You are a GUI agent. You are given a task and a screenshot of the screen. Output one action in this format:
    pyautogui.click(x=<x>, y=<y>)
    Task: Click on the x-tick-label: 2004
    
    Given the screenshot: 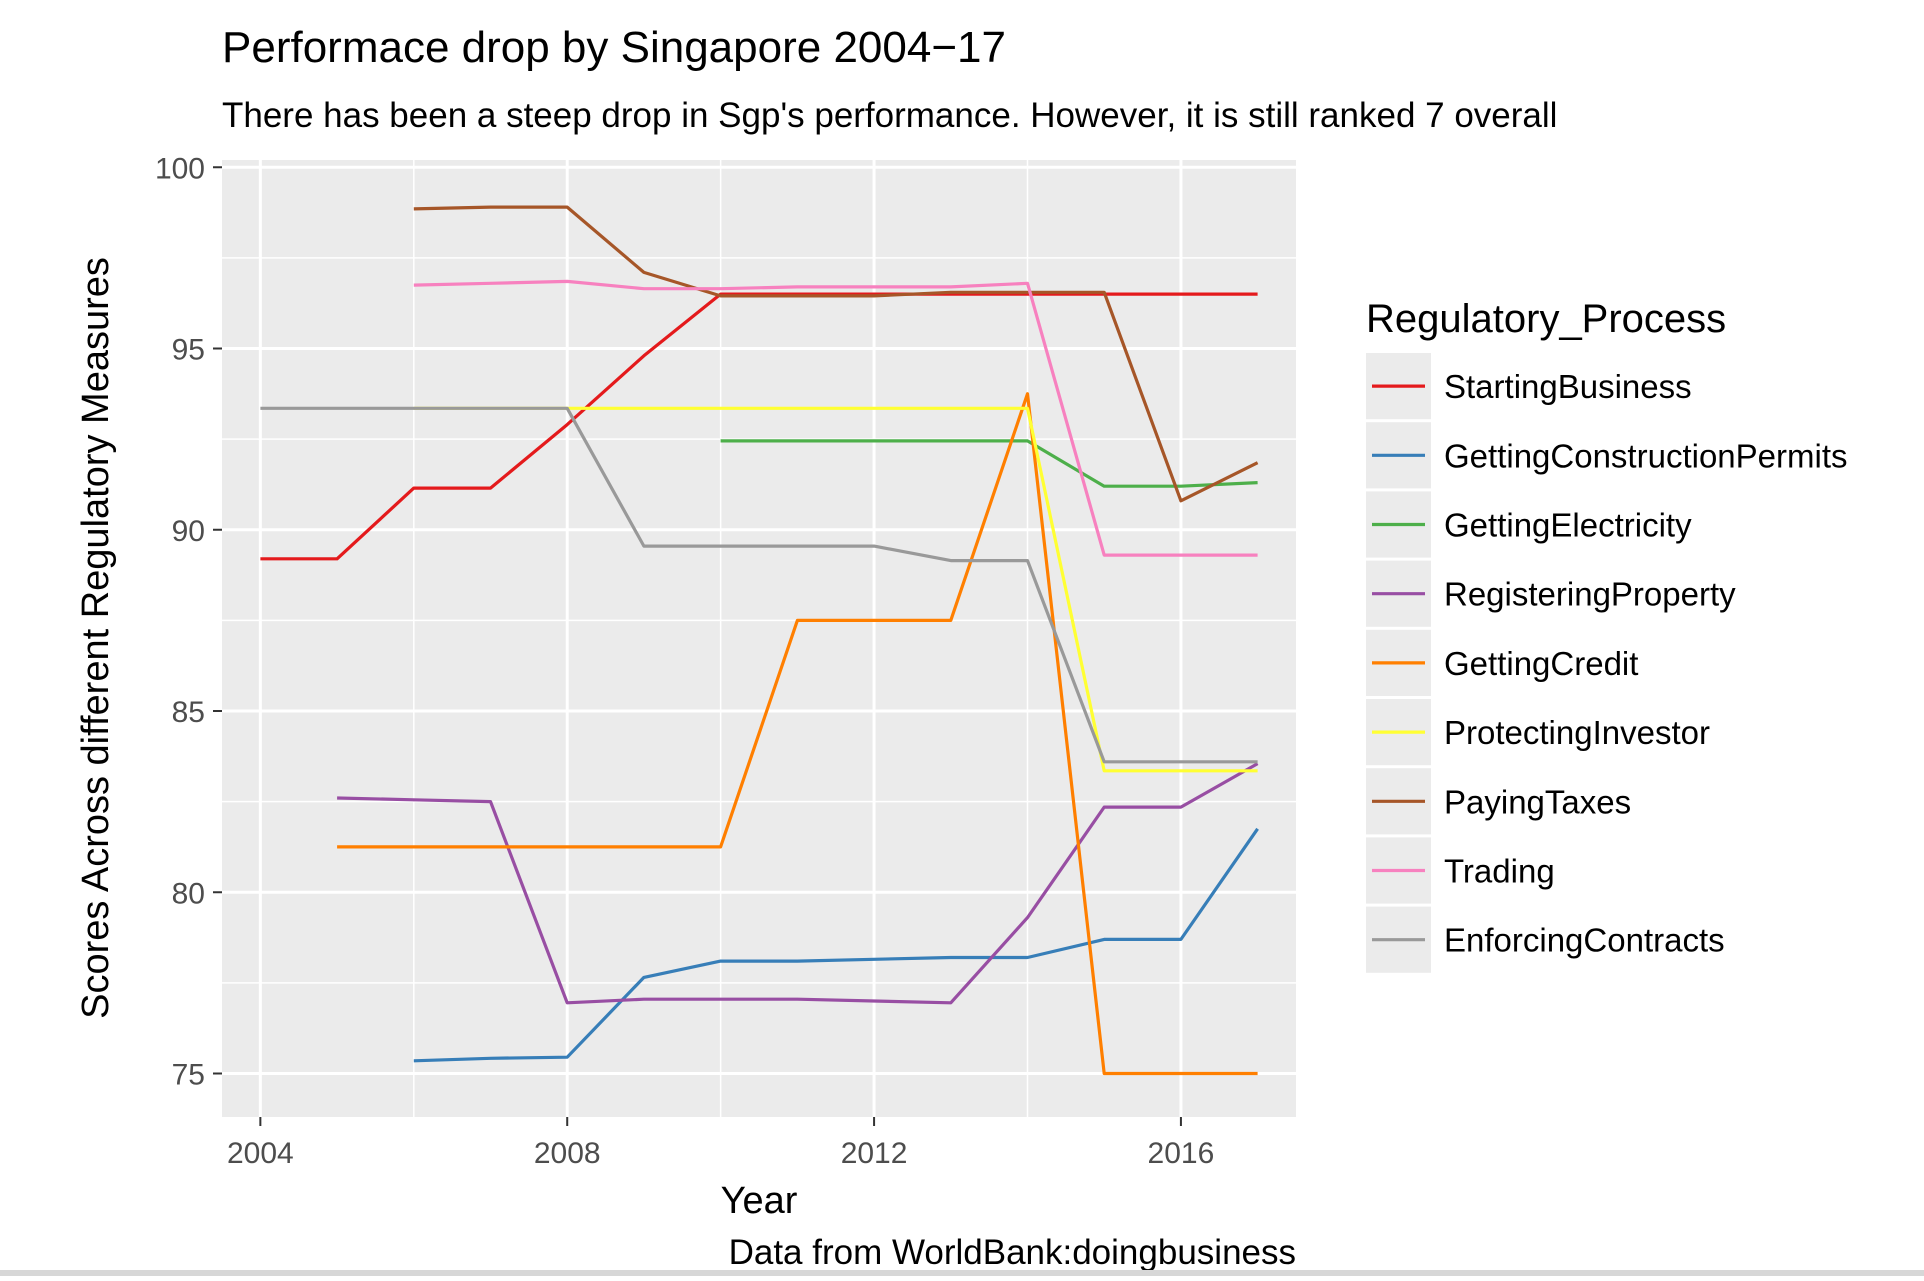 What is the action you would take?
    pyautogui.click(x=260, y=1153)
    